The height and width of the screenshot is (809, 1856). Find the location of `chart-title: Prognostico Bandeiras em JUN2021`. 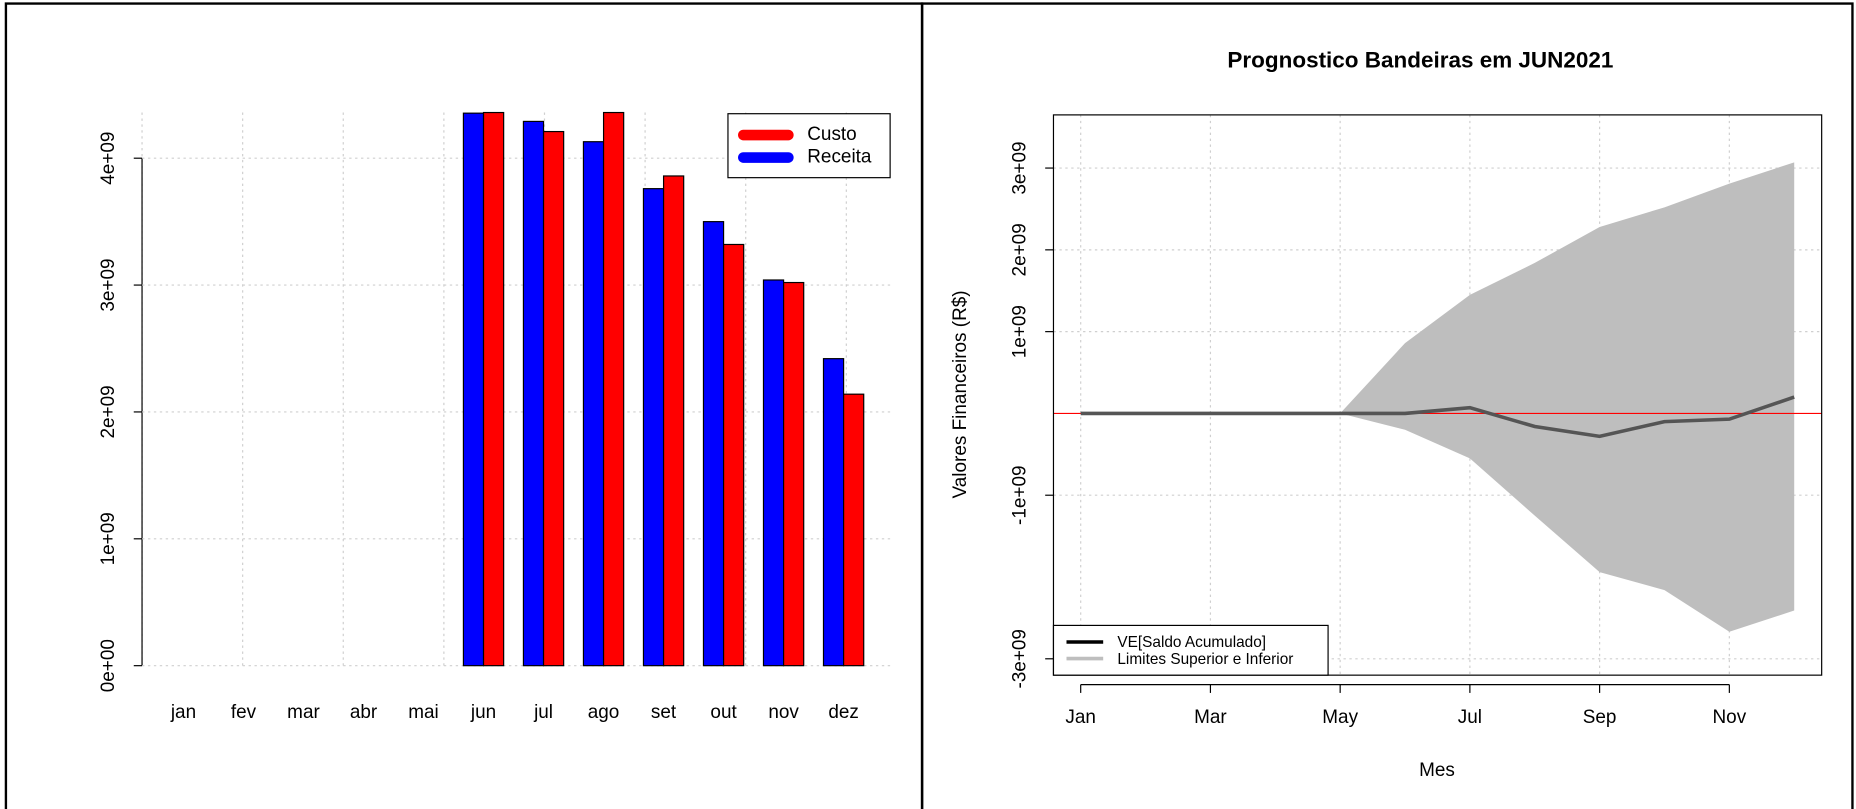

chart-title: Prognostico Bandeiras em JUN2021 is located at coordinates (1420, 60).